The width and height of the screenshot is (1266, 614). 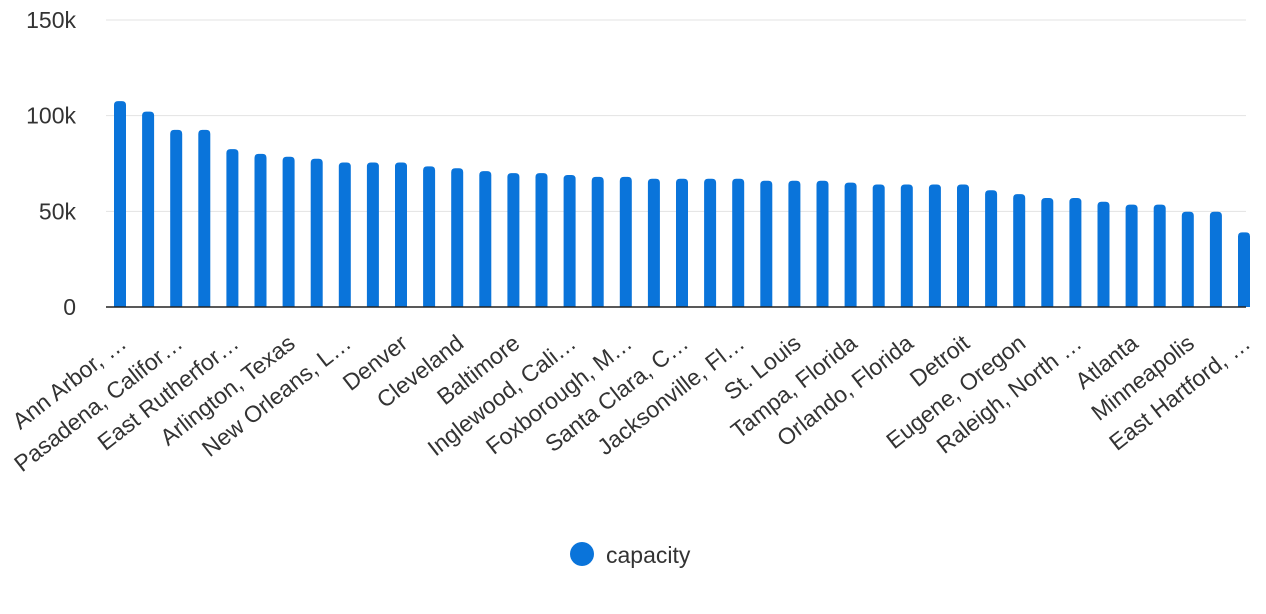 What do you see at coordinates (582, 554) in the screenshot?
I see `legend-marker` at bounding box center [582, 554].